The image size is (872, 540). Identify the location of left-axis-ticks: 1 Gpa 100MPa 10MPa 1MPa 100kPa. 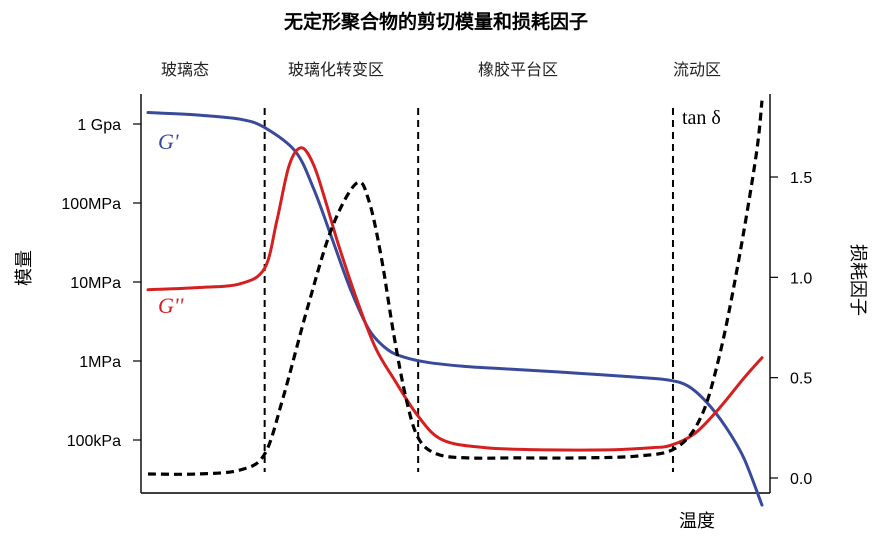
(101, 283).